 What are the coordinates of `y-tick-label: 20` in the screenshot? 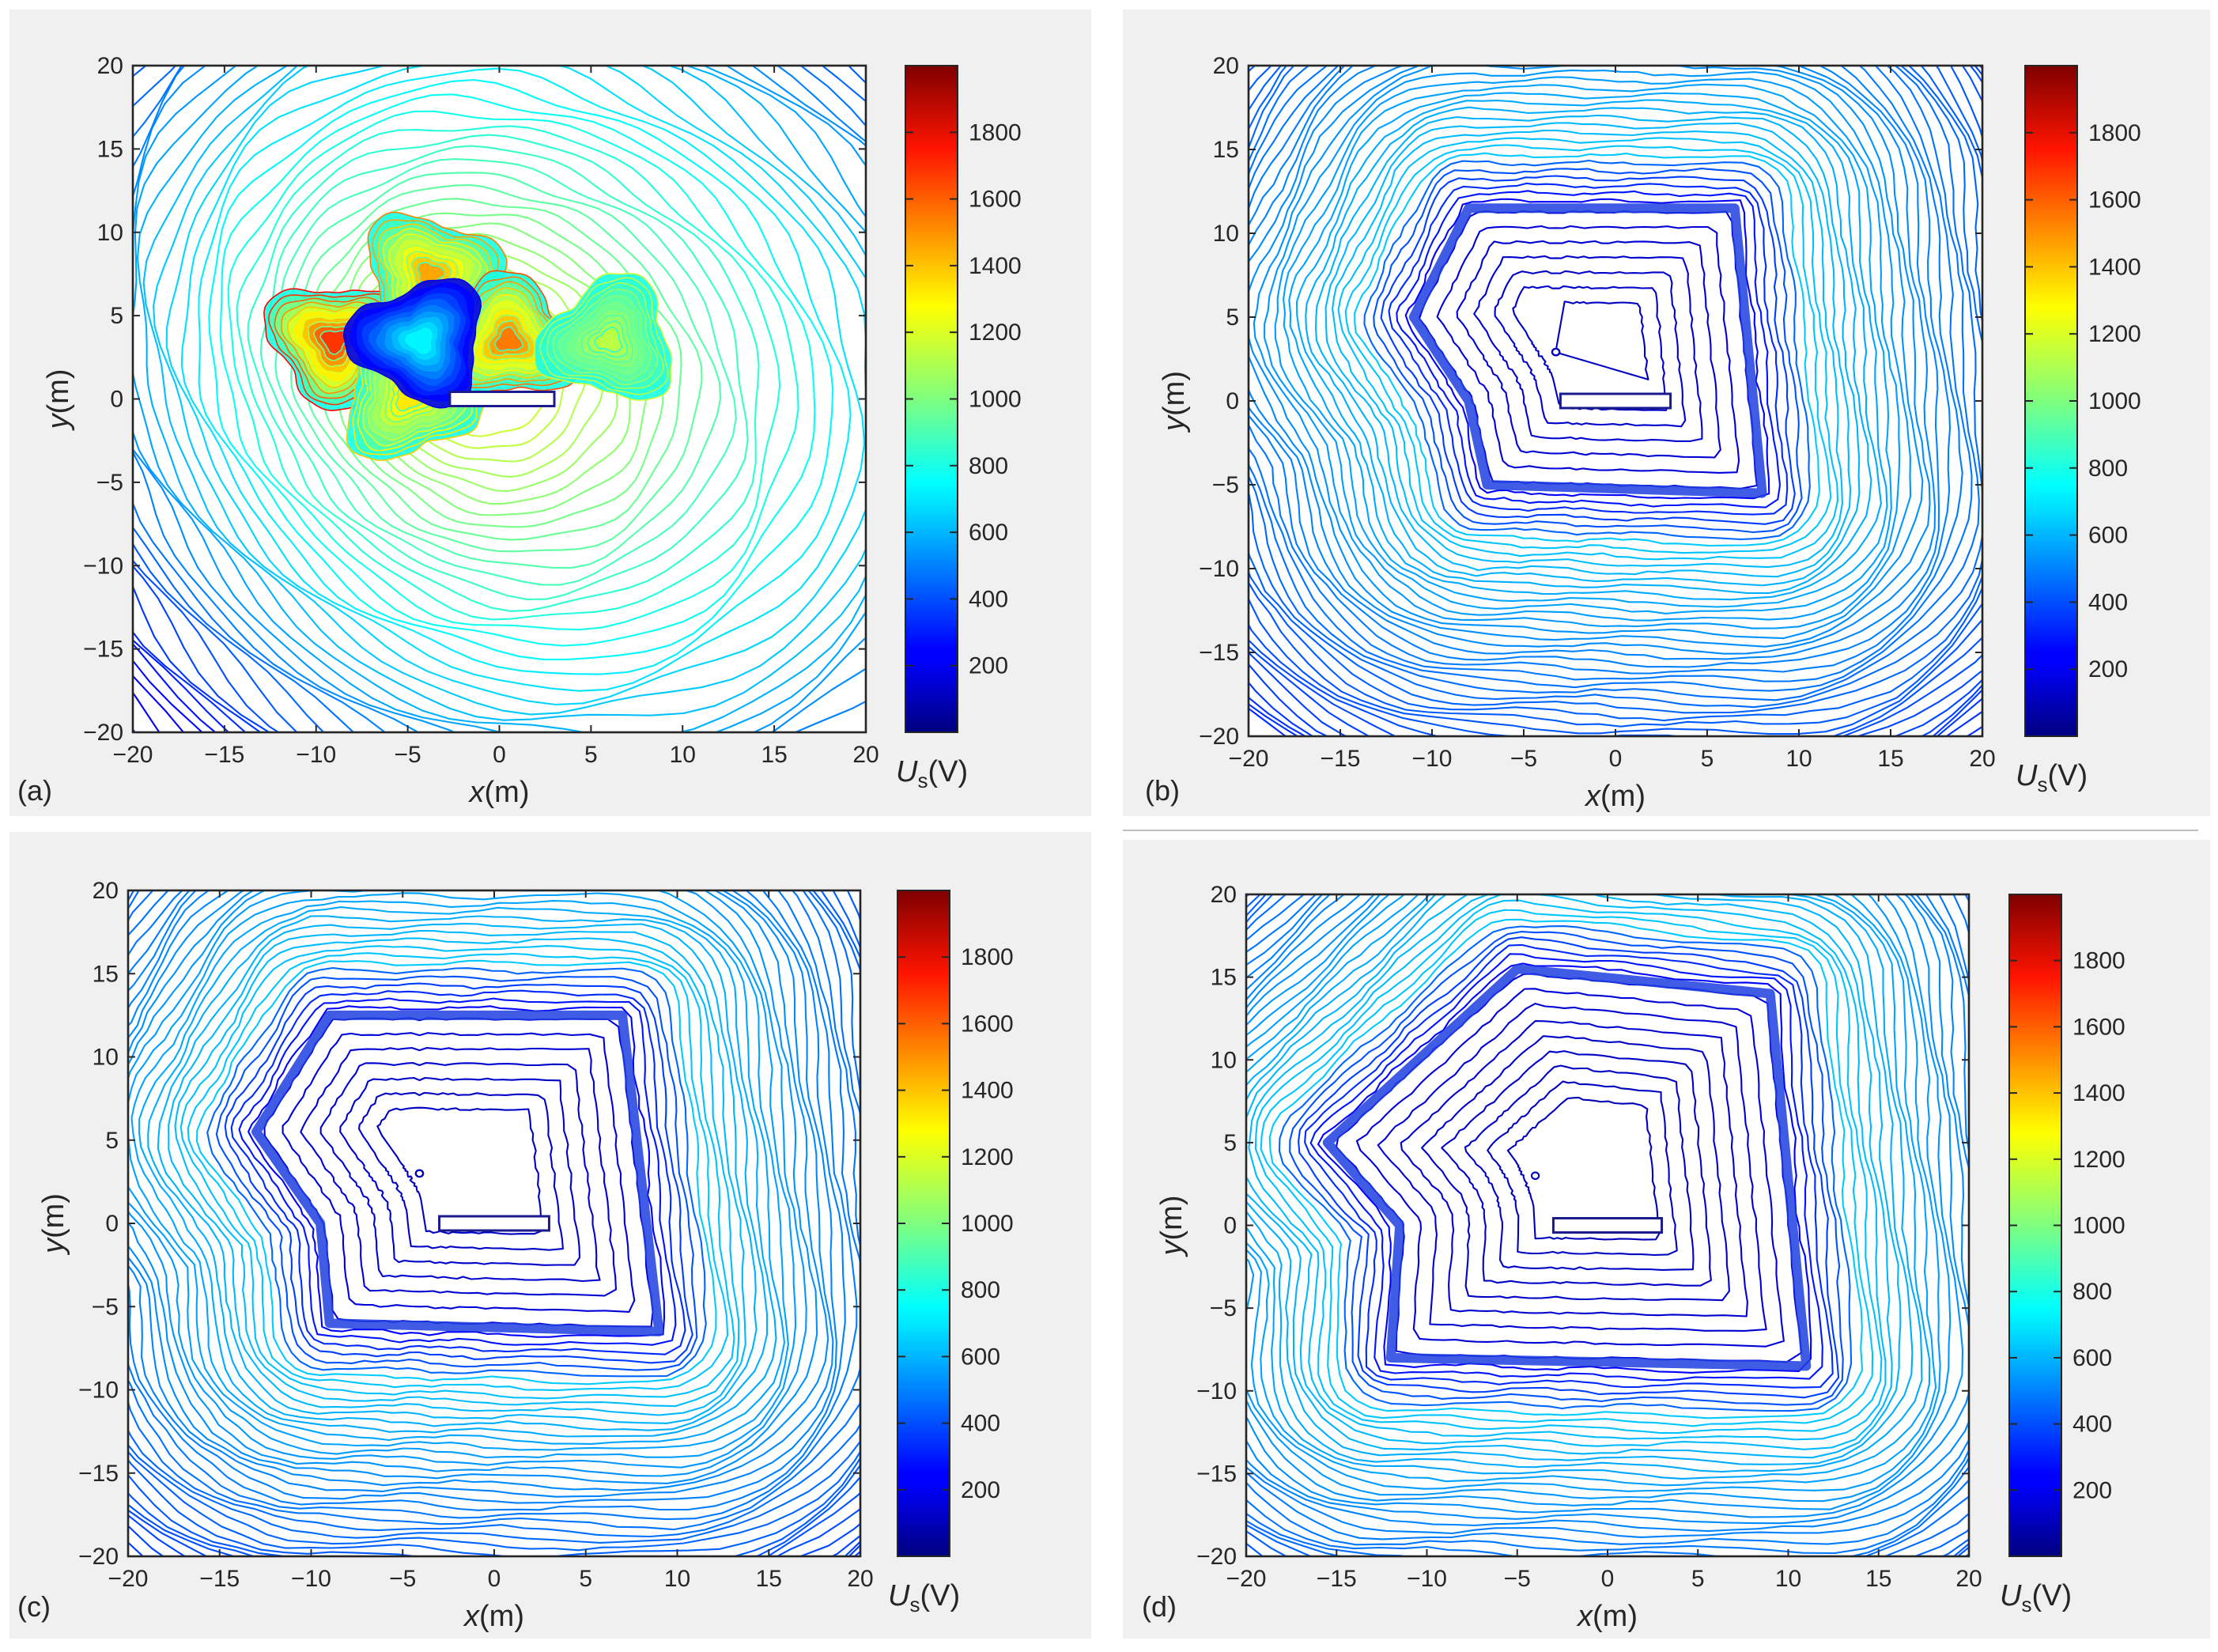 It's located at (1226, 66).